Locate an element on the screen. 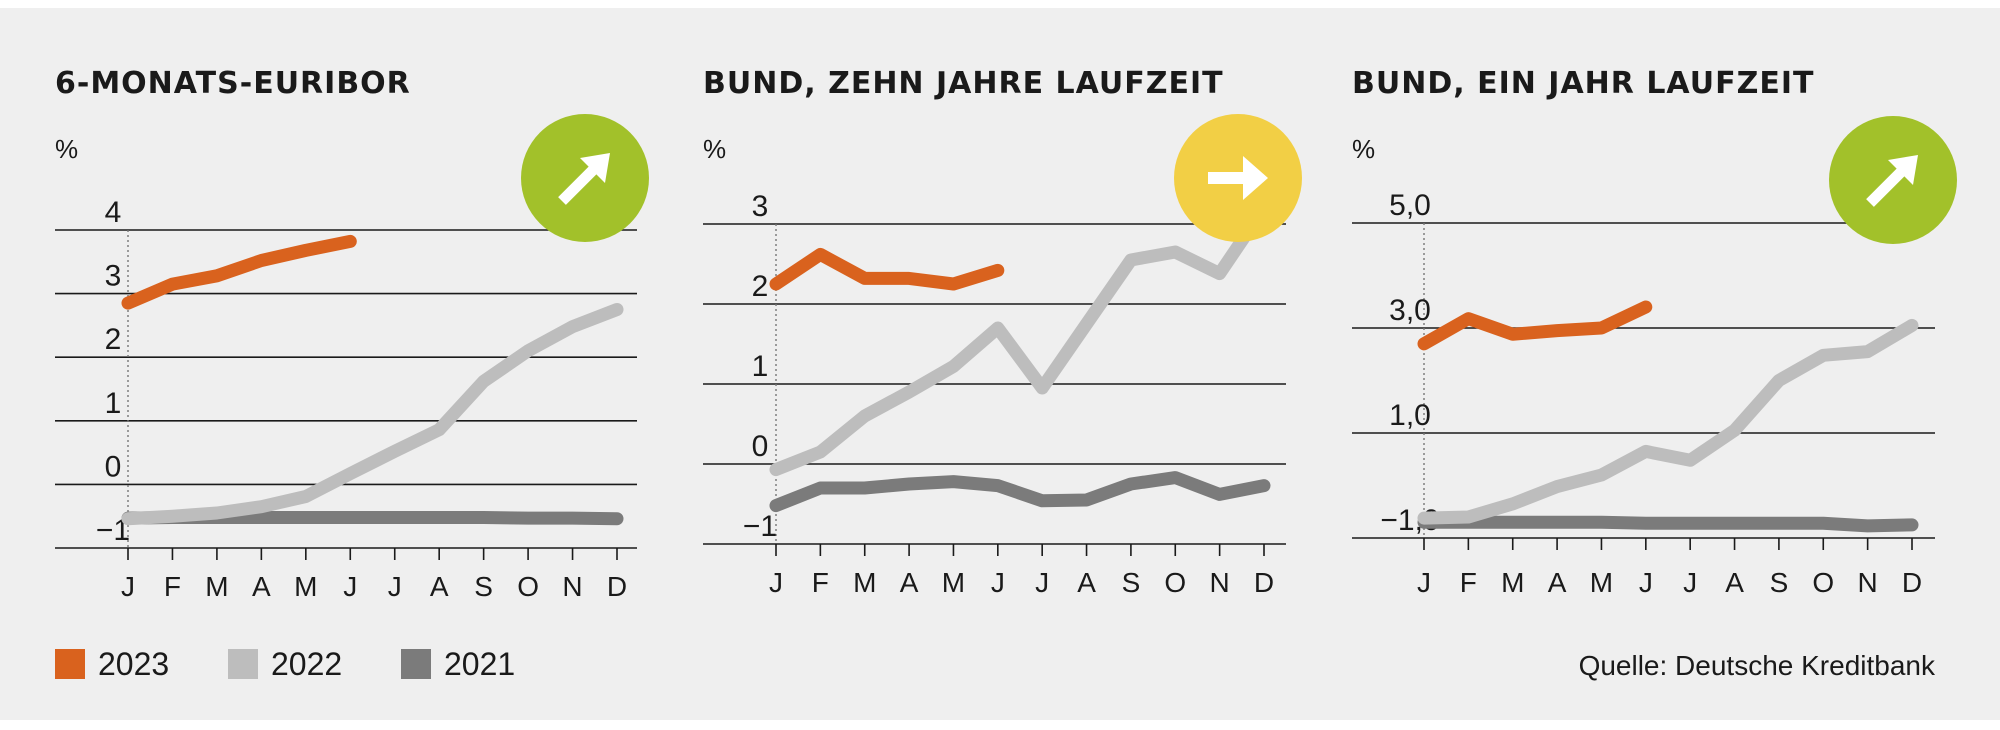  legend-item-2021: 2021 is located at coordinates (458, 664).